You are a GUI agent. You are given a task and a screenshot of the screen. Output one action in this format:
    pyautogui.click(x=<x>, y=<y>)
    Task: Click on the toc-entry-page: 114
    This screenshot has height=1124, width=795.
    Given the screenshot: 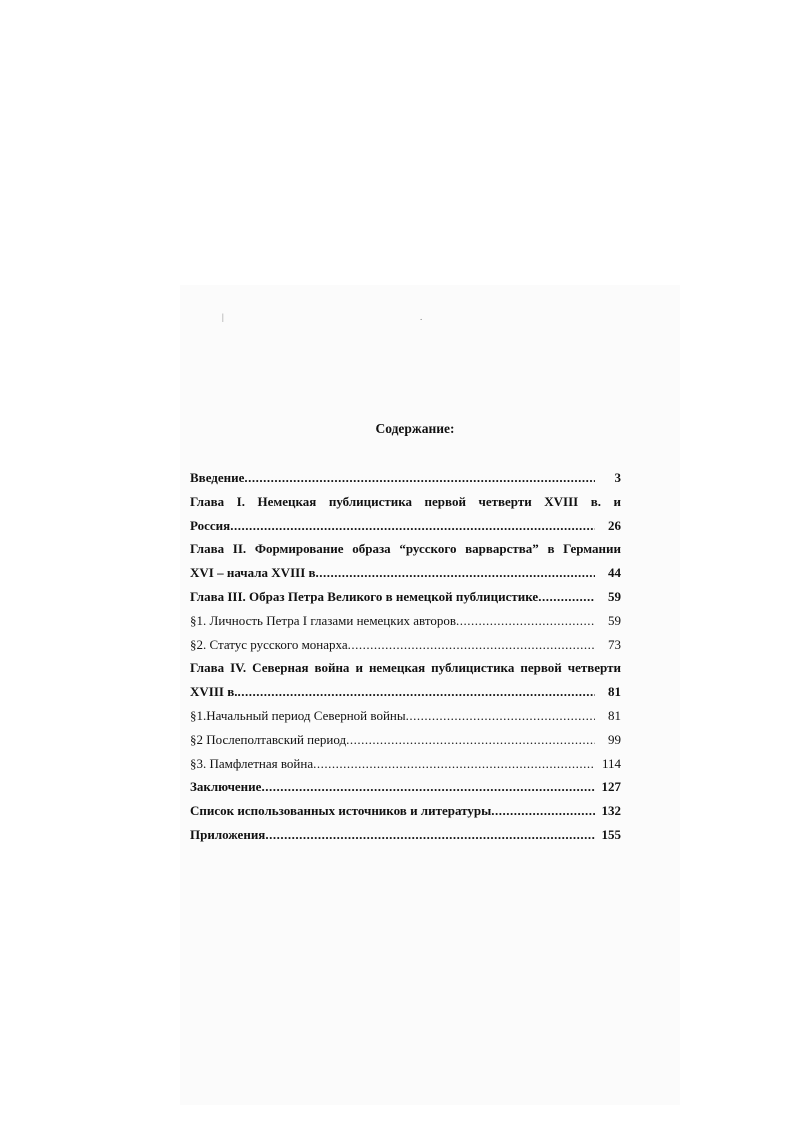 What is the action you would take?
    pyautogui.click(x=611, y=763)
    